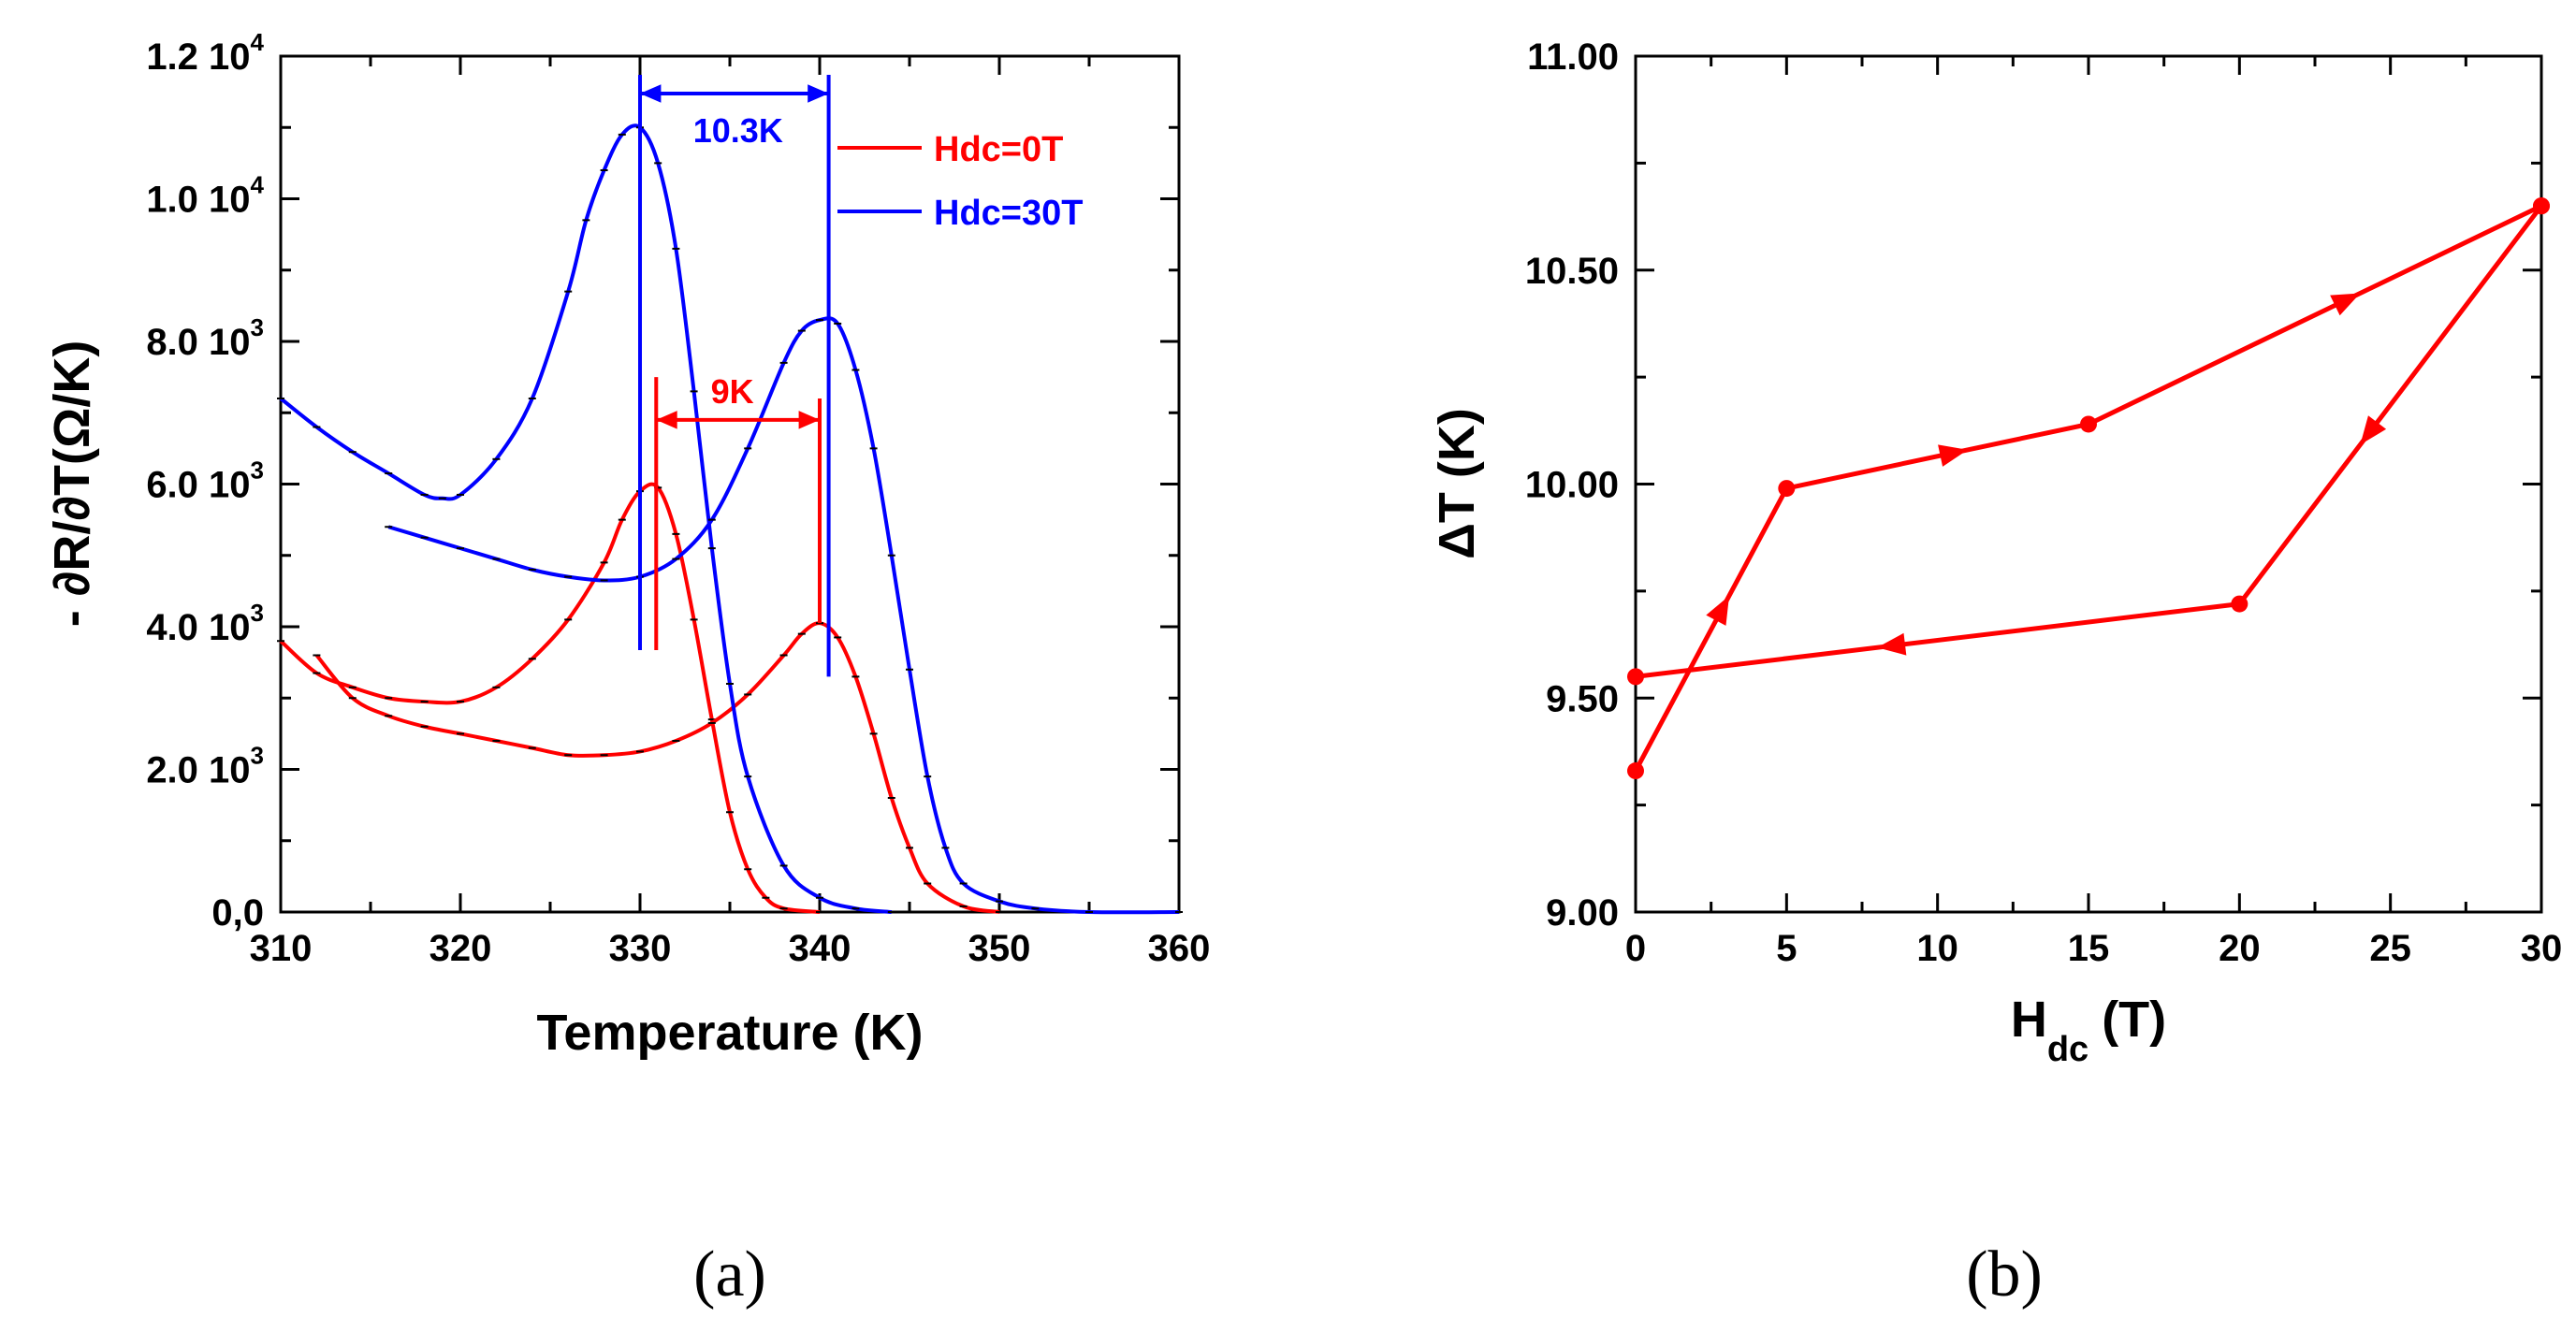  Describe the element at coordinates (198, 201) in the screenshot. I see `y-tick-mantissa-a: 1.0 10` at that location.